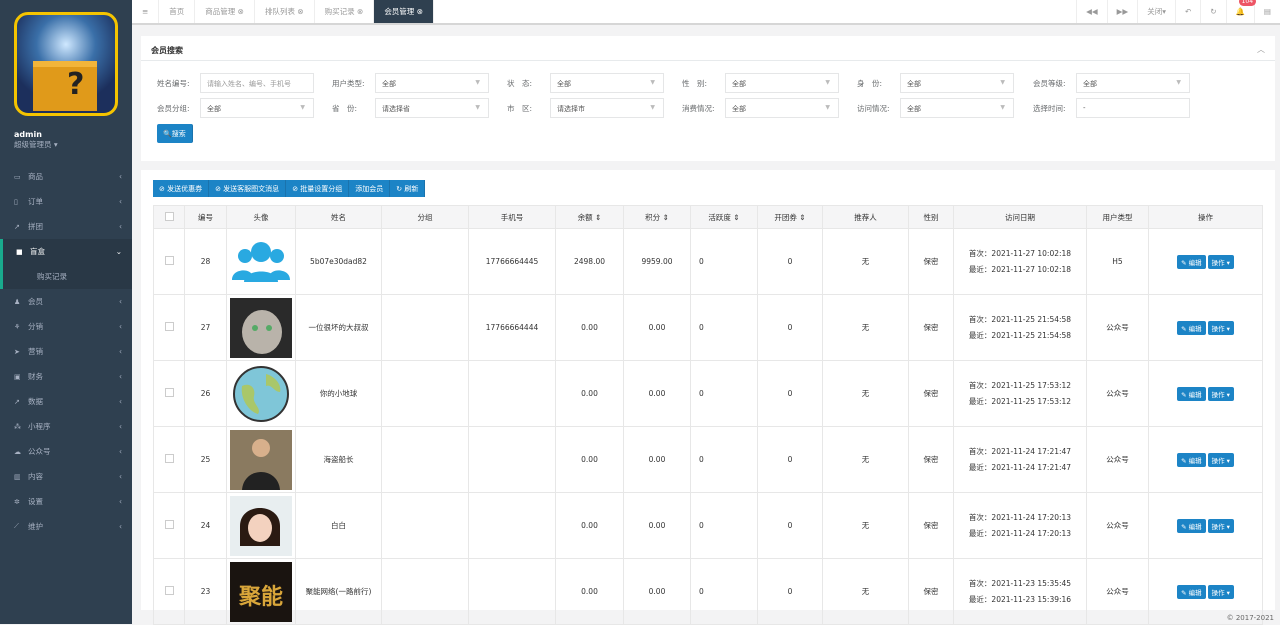 The image size is (1280, 625). I want to click on sidebar-item-2: ↗ 拼团 ‹, so click(66, 226).